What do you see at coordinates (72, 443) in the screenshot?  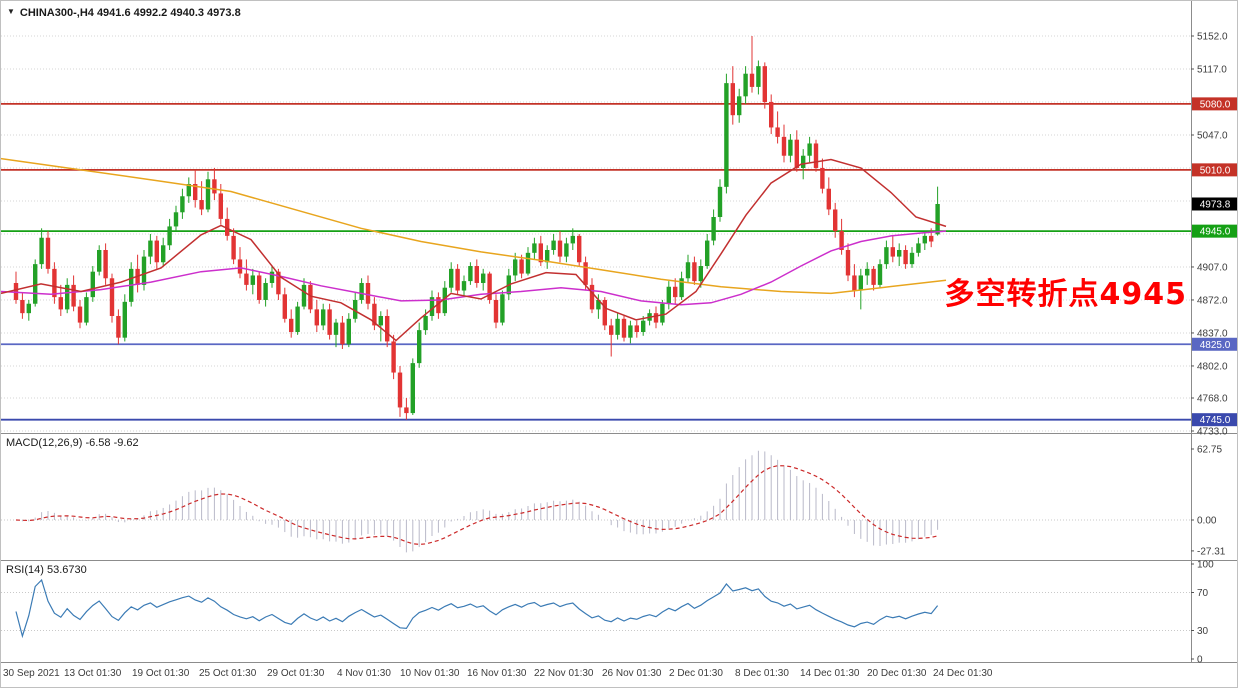 I see `macd-label: MACD(12,26,9) -6.58 -9.62` at bounding box center [72, 443].